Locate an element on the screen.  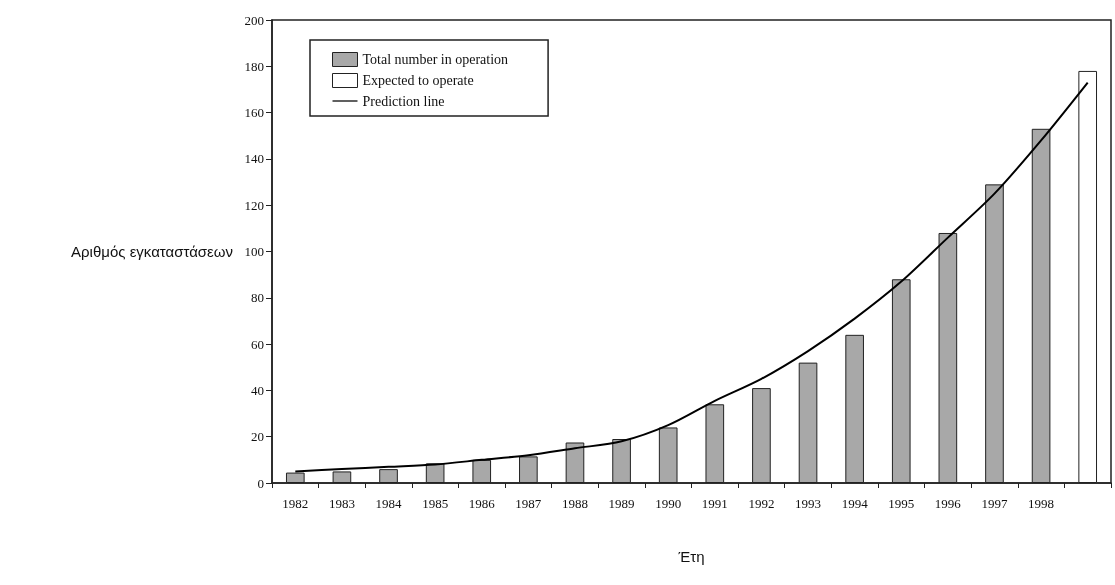
x-tick-label: 1988 is located at coordinates (574, 503).